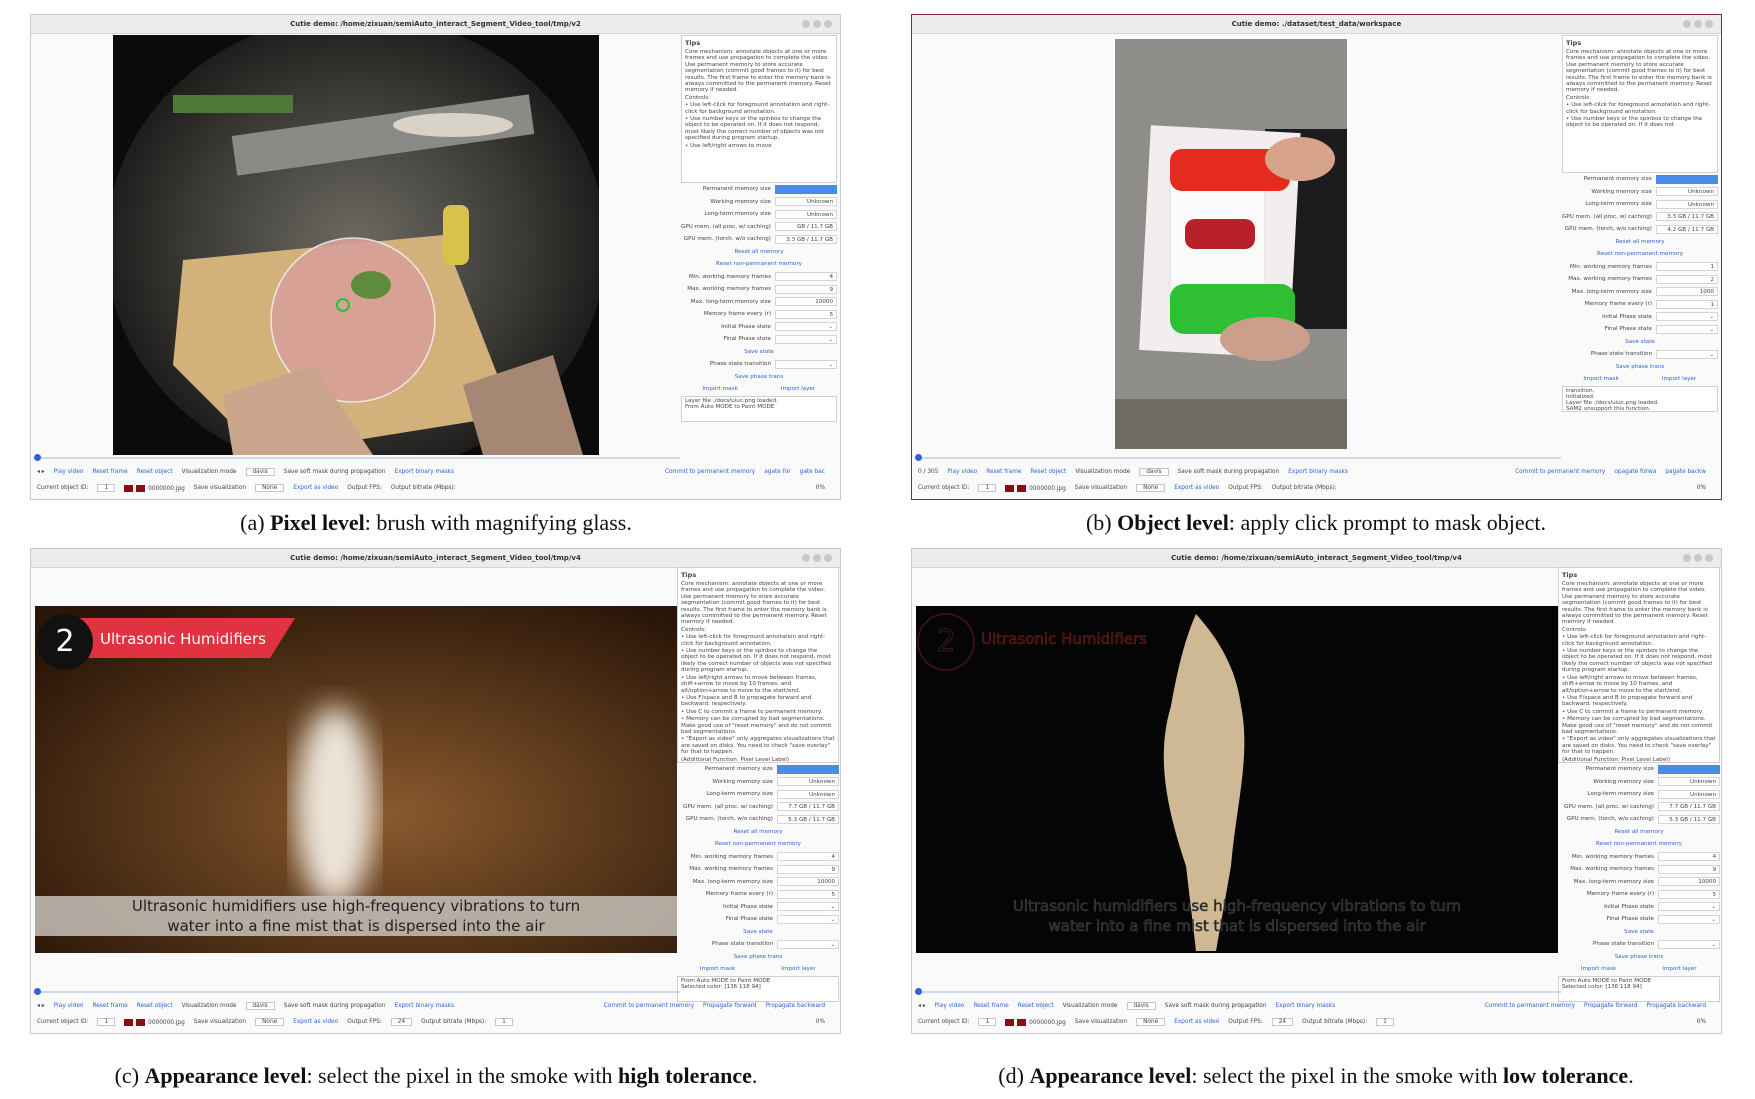  I want to click on toolbar-field: 24, so click(1282, 1022).